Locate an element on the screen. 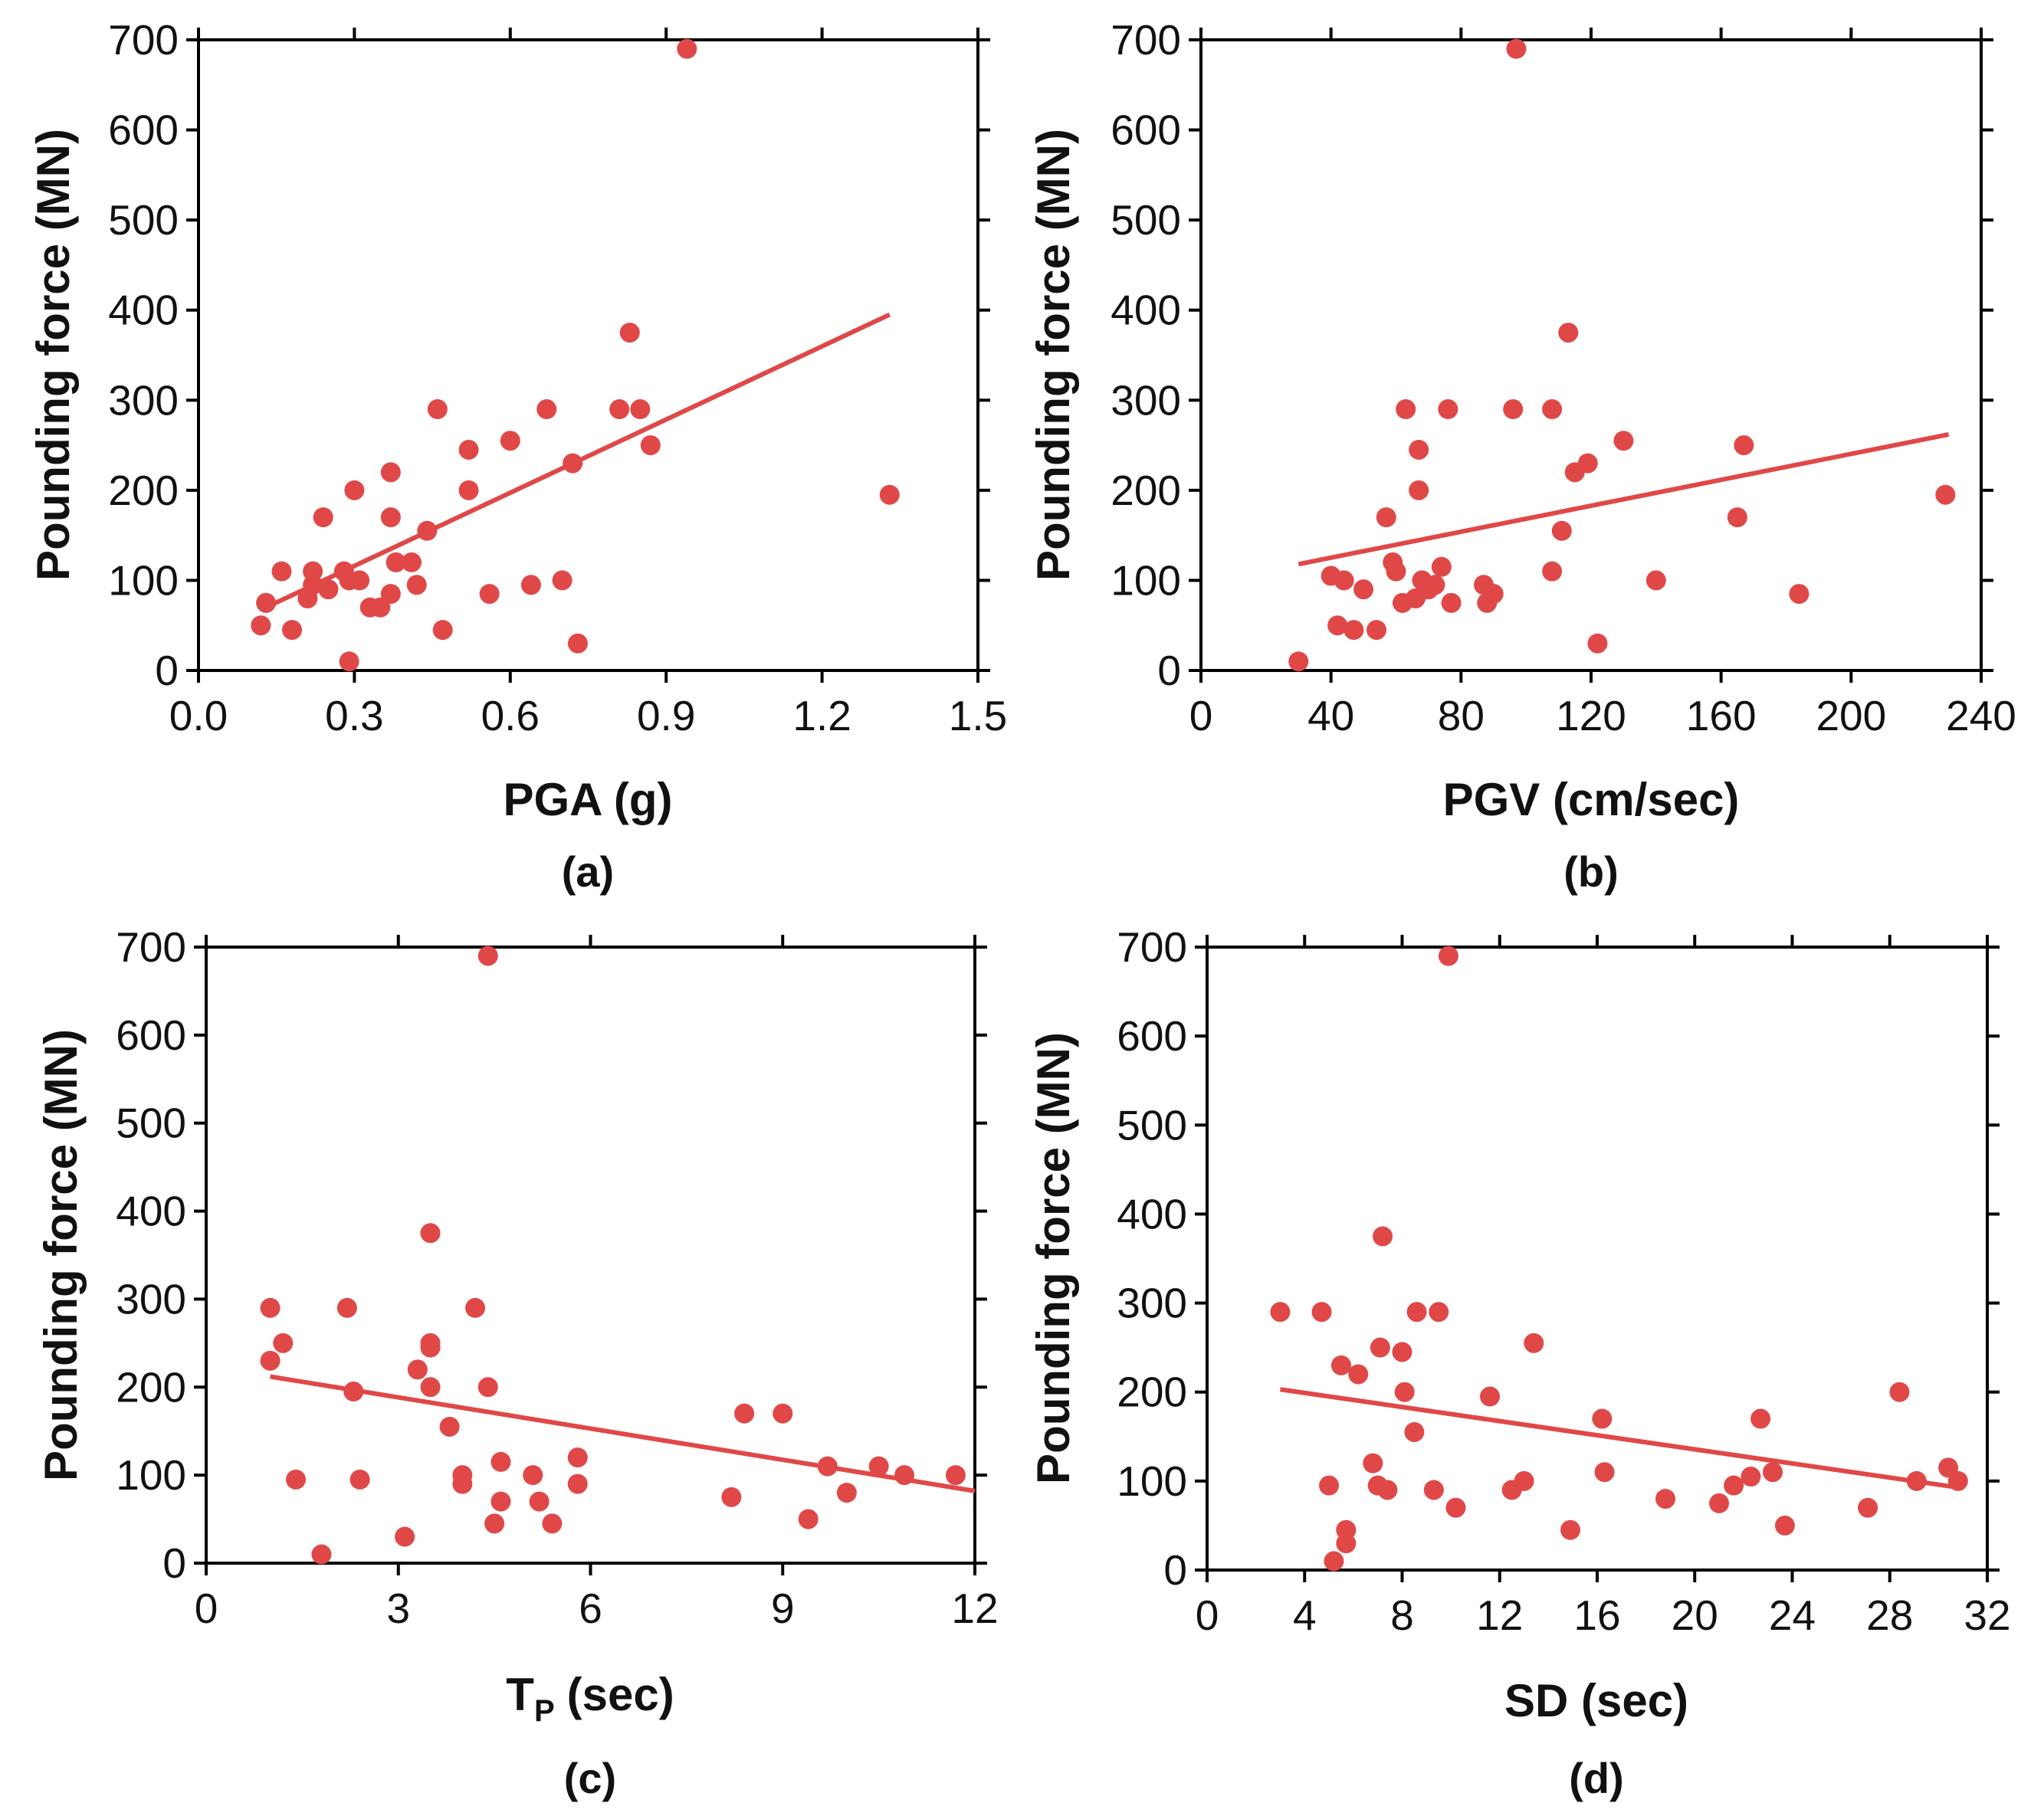 The width and height of the screenshot is (2044, 1816). y-tick-label: 200 is located at coordinates (143, 491).